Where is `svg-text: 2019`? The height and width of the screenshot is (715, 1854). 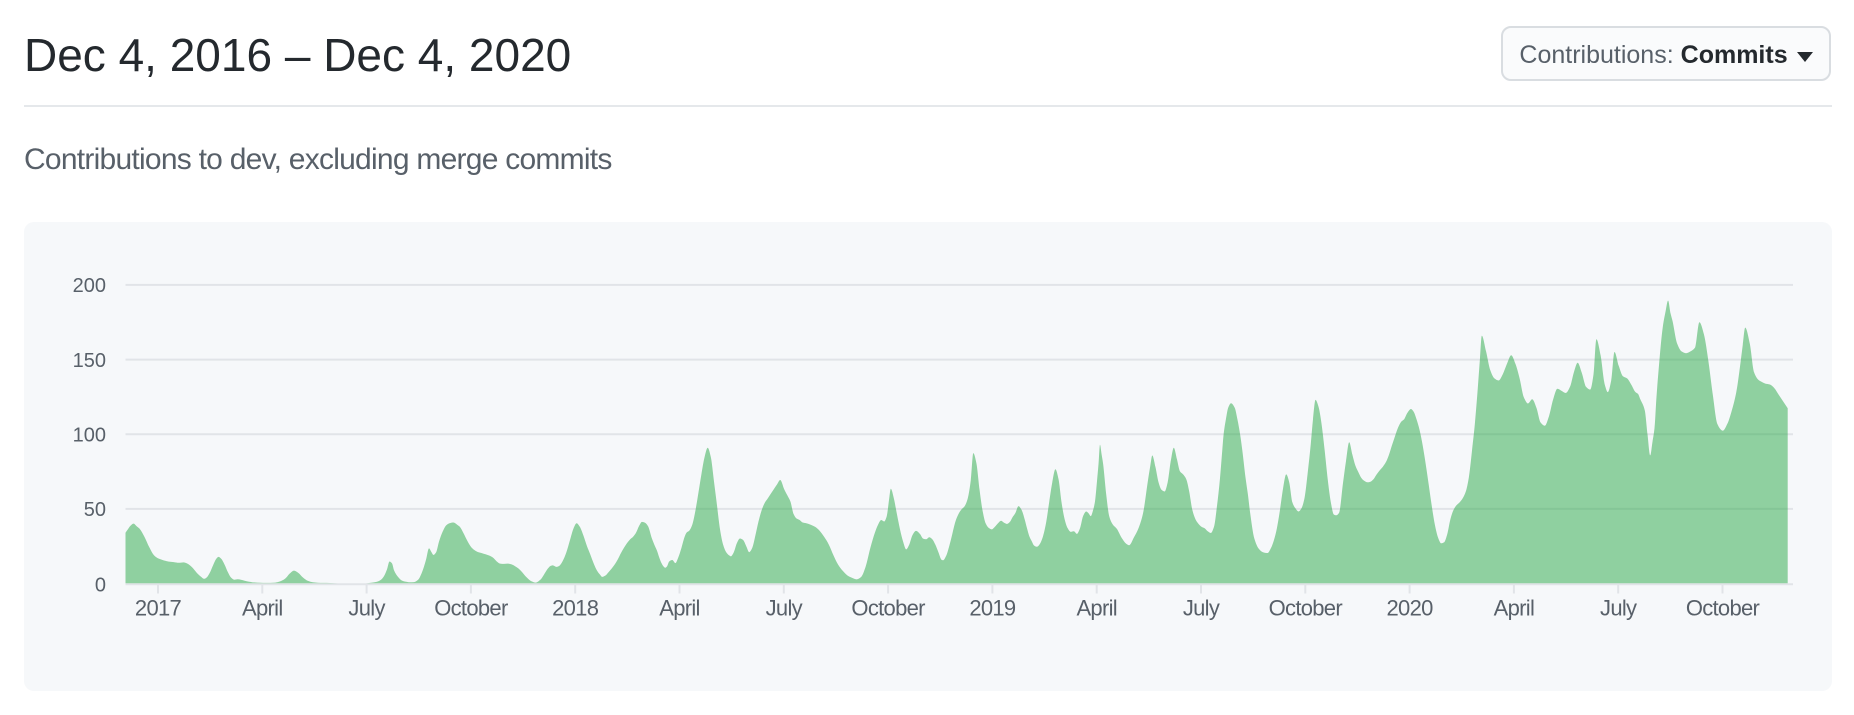 svg-text: 2019 is located at coordinates (992, 608).